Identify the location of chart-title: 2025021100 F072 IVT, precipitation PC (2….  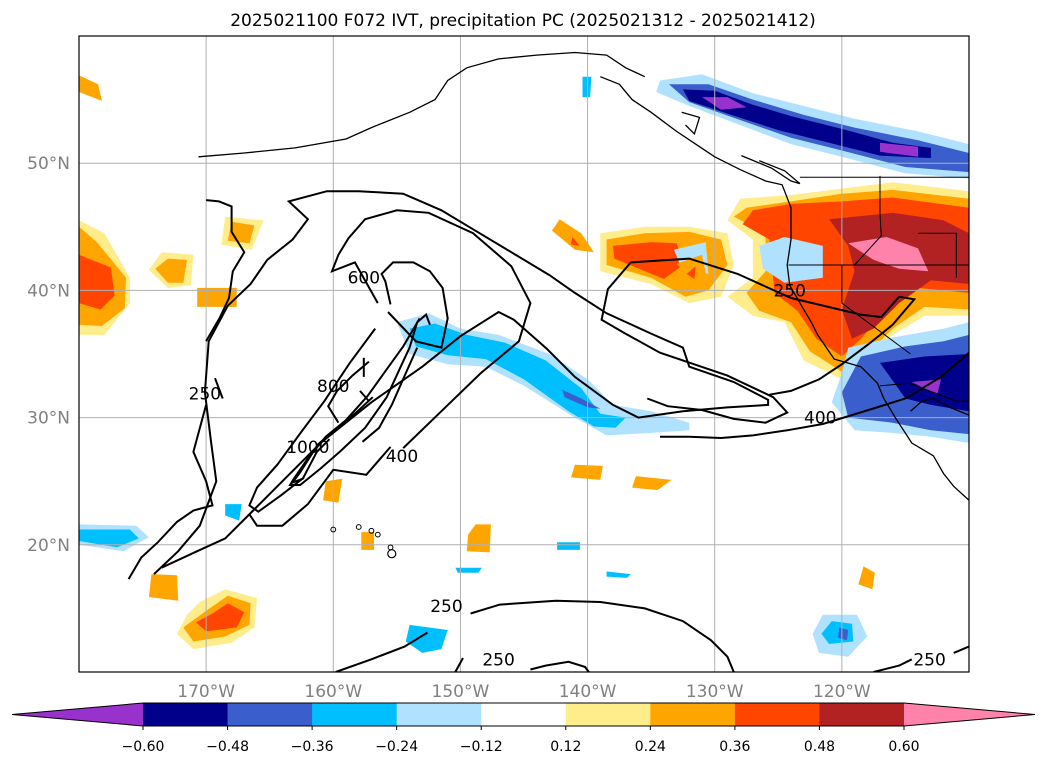
(523, 21).